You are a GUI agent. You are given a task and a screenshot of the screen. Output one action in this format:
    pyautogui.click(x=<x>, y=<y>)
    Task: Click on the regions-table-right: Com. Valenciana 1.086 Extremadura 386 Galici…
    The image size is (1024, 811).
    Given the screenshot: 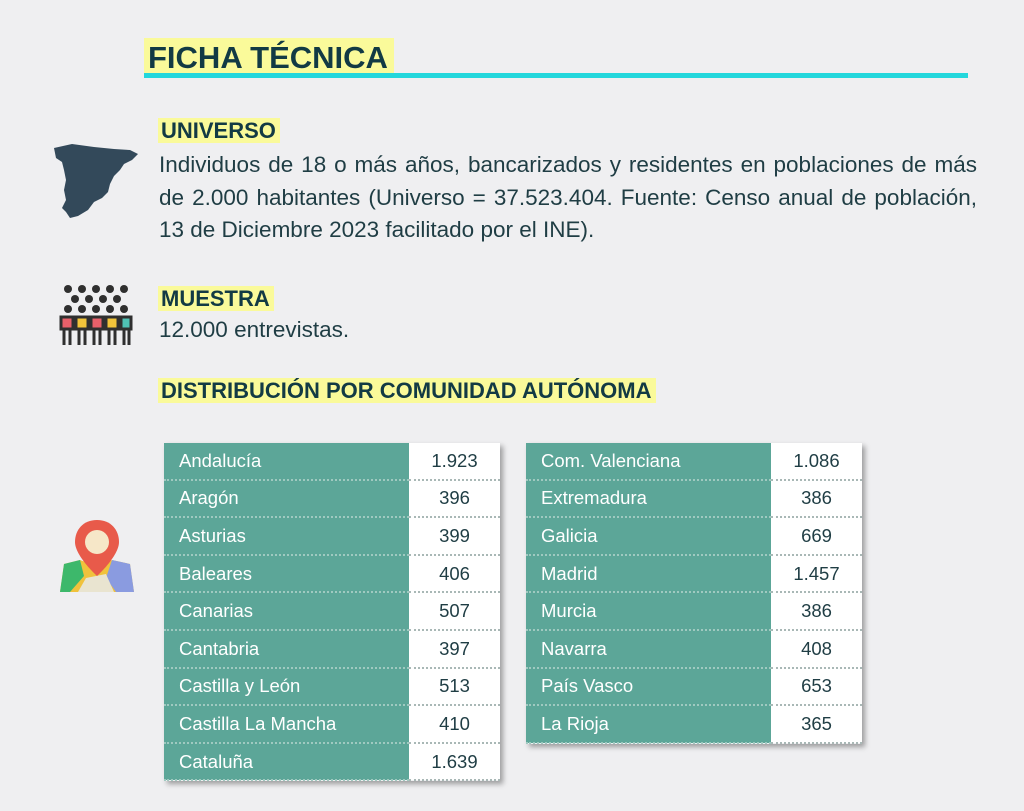 What is the action you would take?
    pyautogui.click(x=694, y=593)
    